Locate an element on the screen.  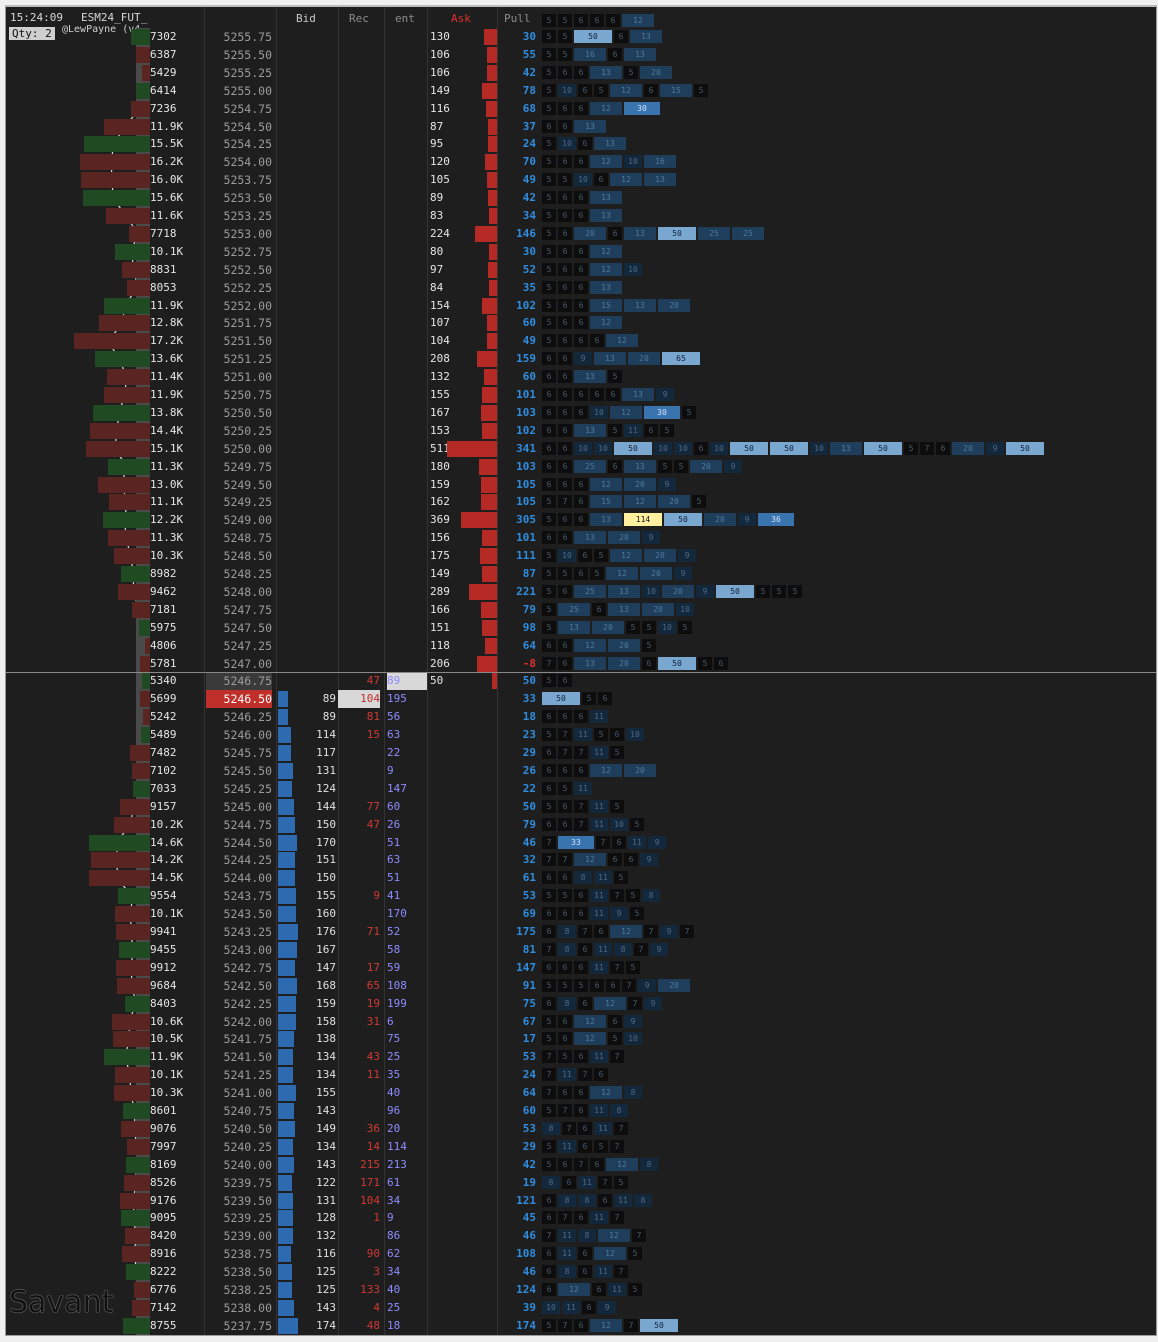
ladder-row: 9157 5245.00 144 77 60 50 5 6 7 11 5 is located at coordinates (581, 806).